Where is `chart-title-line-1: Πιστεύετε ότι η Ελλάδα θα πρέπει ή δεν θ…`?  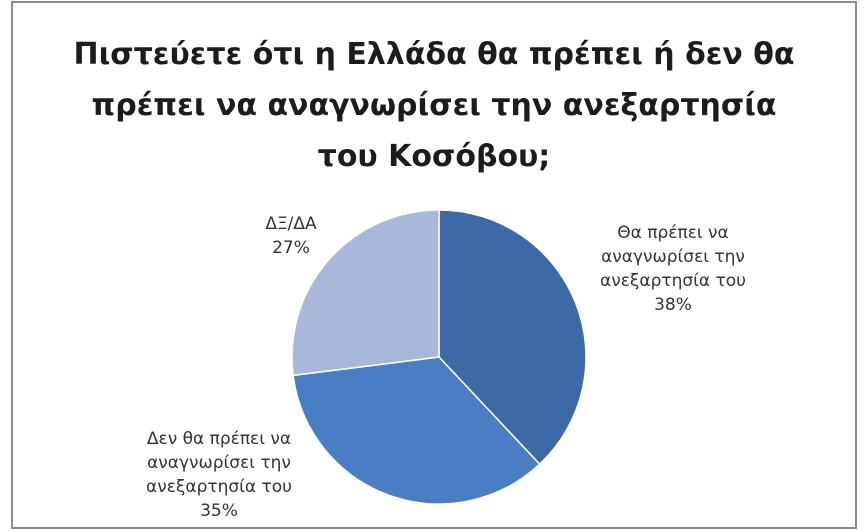
chart-title-line-1: Πιστεύετε ότι η Ελλάδα θα πρέπει ή δεν θ… is located at coordinates (434, 54).